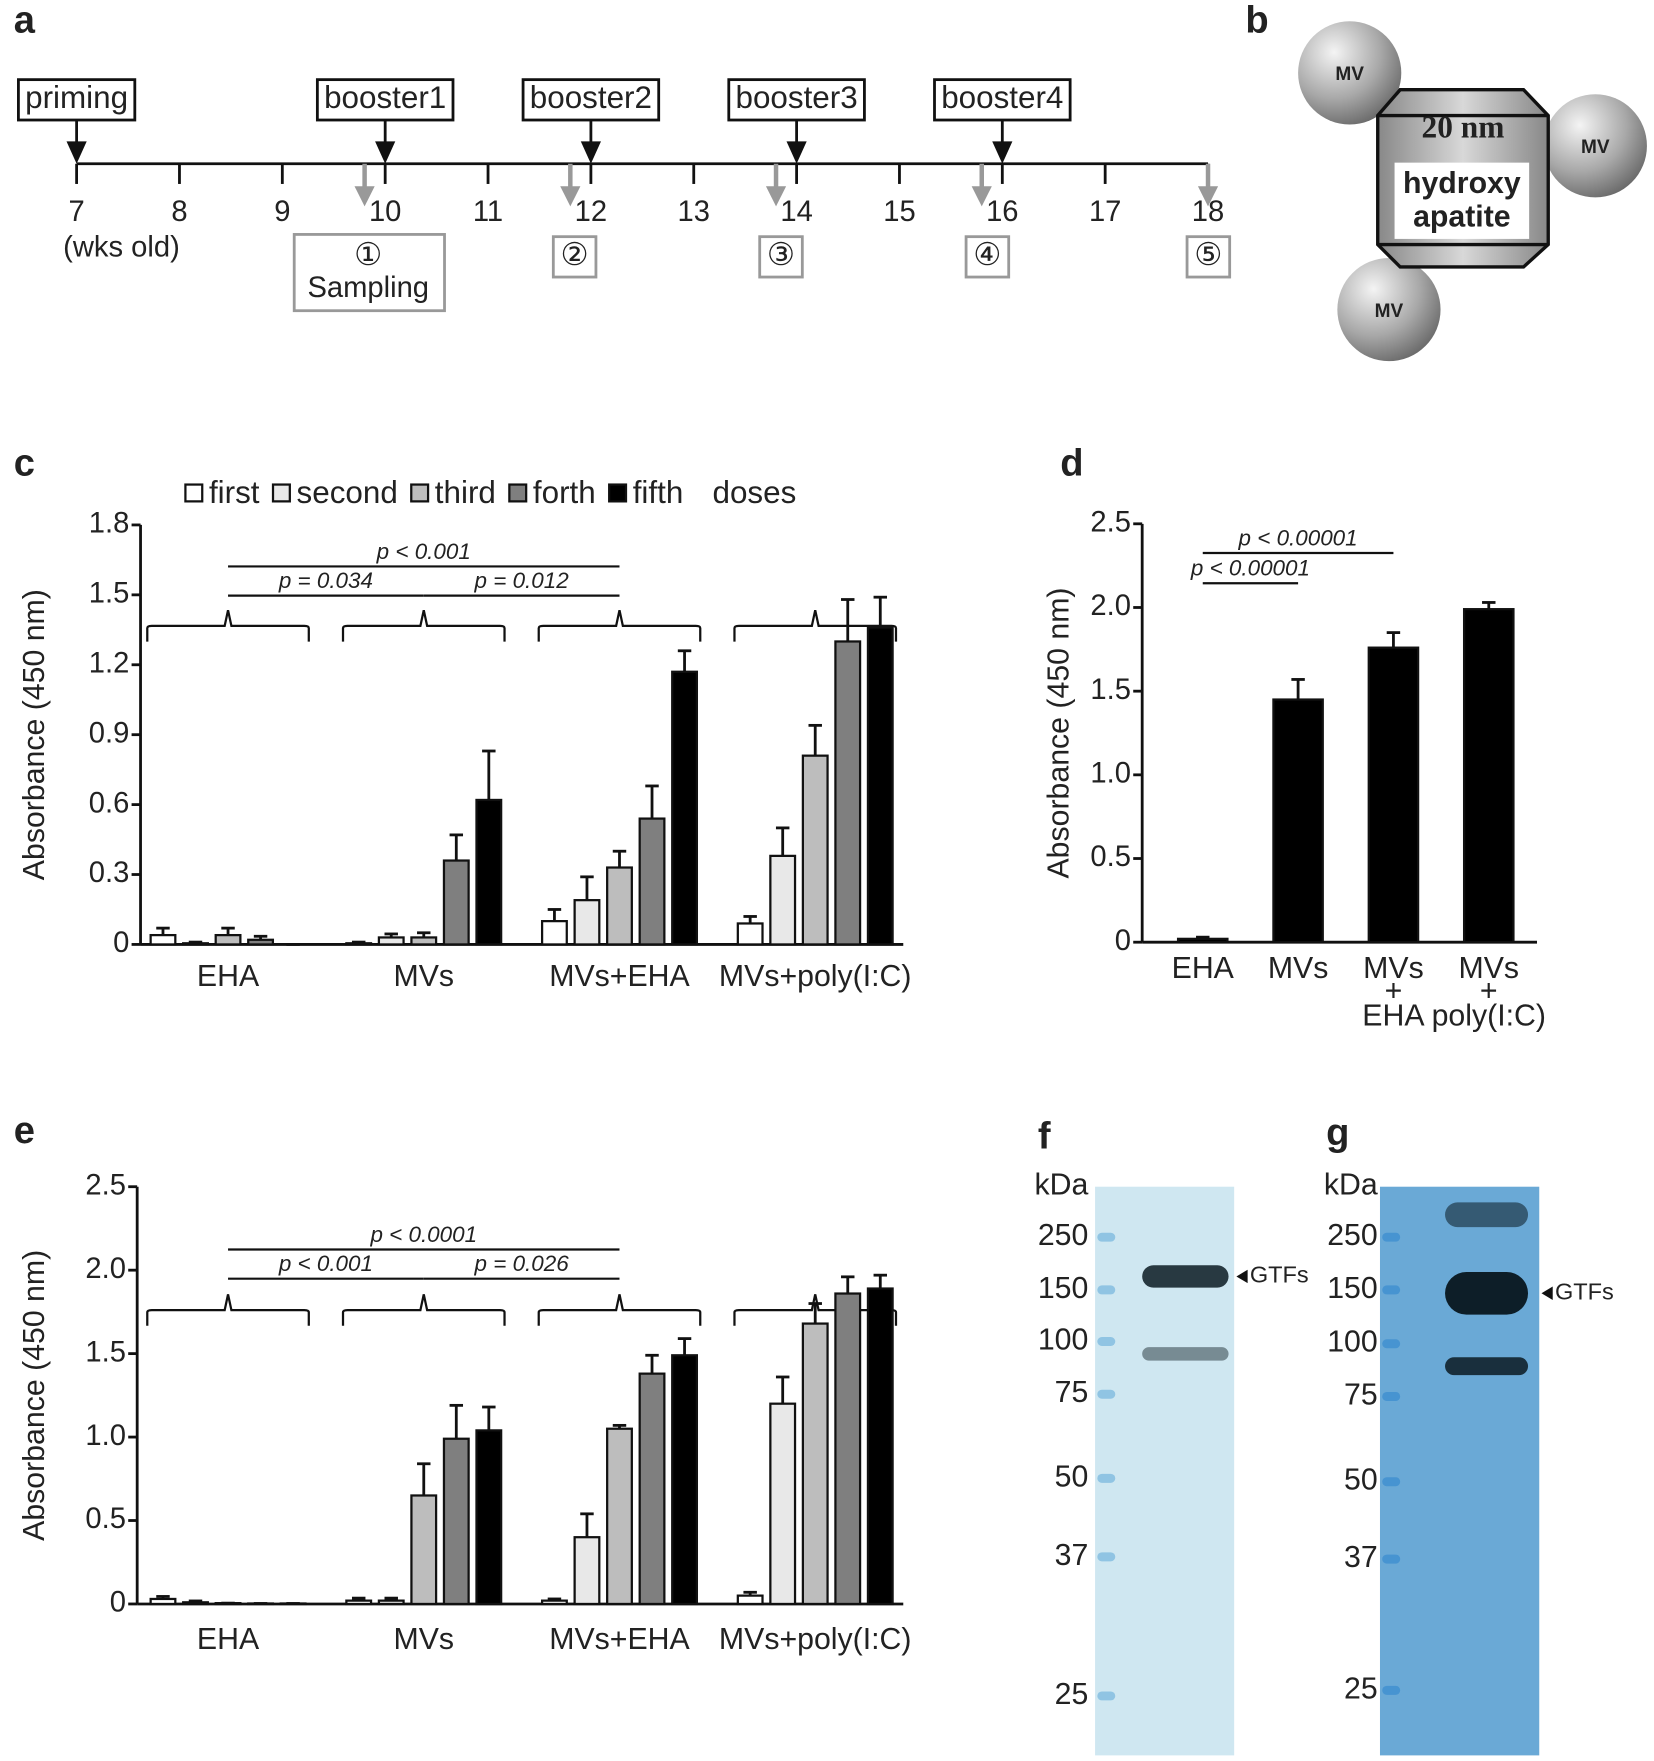 This screenshot has height=1761, width=1654. What do you see at coordinates (24, 463) in the screenshot?
I see `panel-label: c` at bounding box center [24, 463].